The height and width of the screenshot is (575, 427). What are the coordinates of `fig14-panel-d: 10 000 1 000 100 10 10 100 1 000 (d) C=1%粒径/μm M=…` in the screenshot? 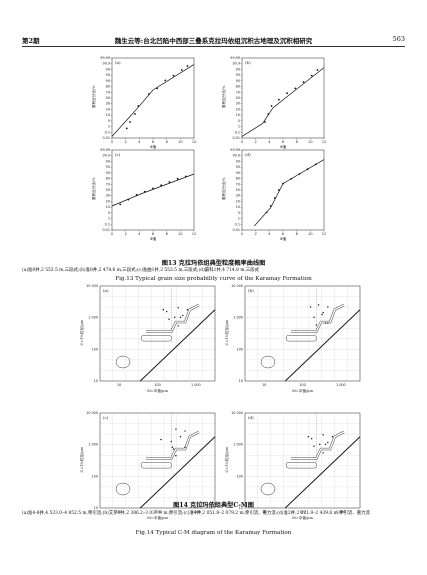 It's located at (292, 465).